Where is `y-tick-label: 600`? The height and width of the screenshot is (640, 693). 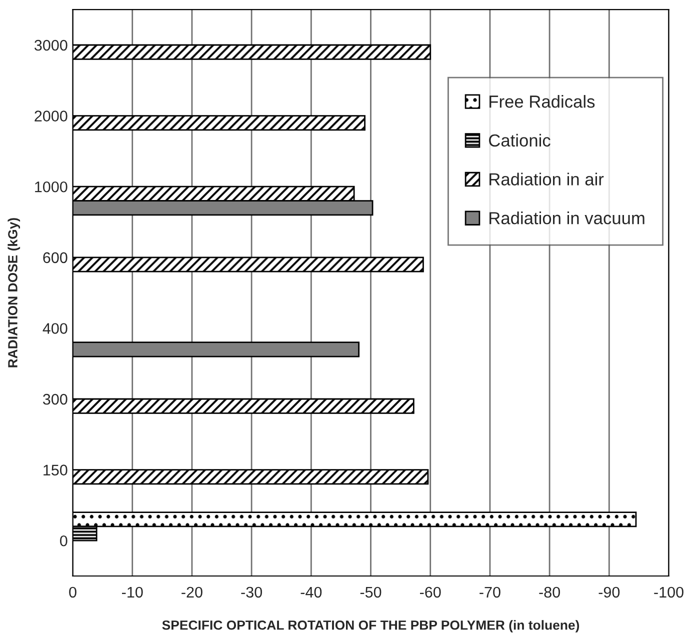 y-tick-label: 600 is located at coordinates (55, 258).